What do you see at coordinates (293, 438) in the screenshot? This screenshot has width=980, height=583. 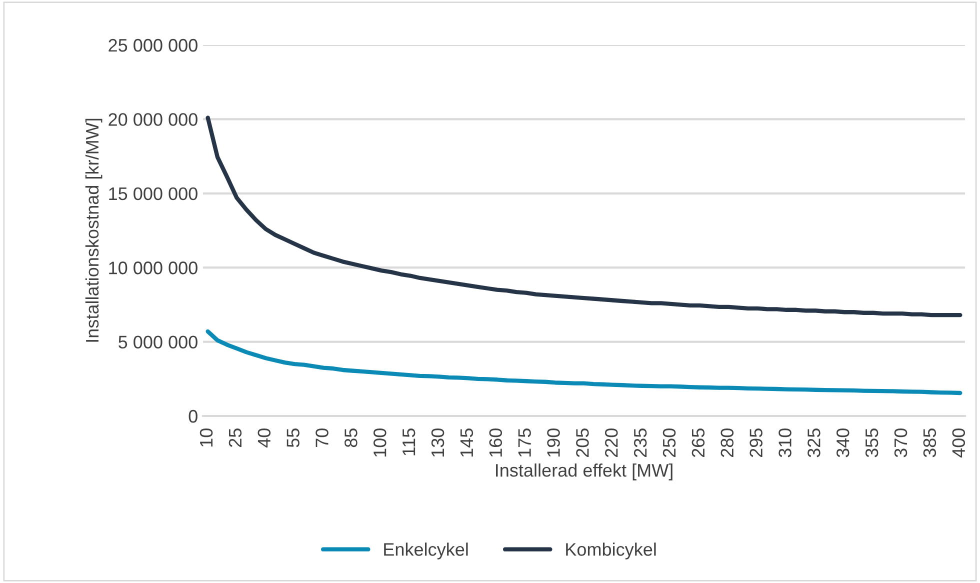 I see `x-tick-label: 55` at bounding box center [293, 438].